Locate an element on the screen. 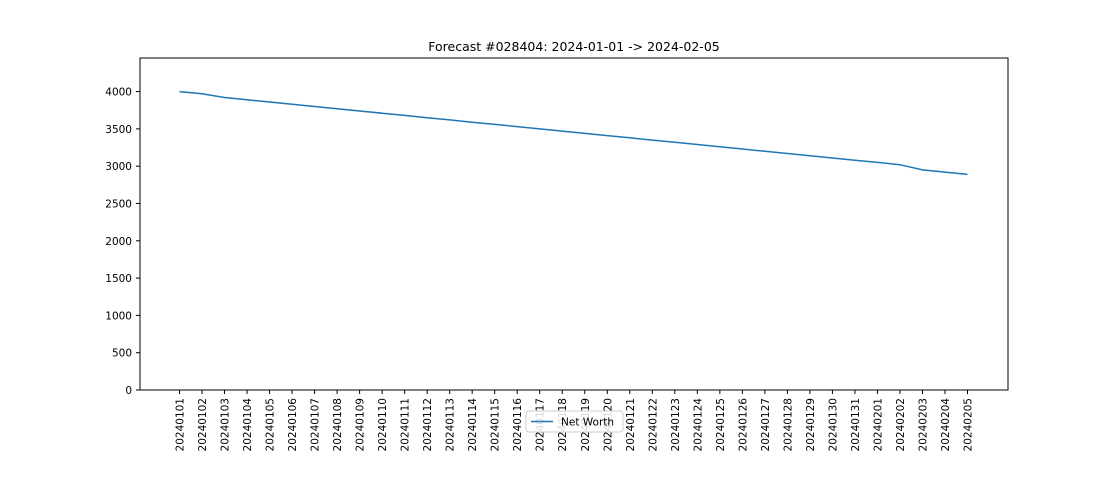  x-tick-label: 20240204 is located at coordinates (946, 425).